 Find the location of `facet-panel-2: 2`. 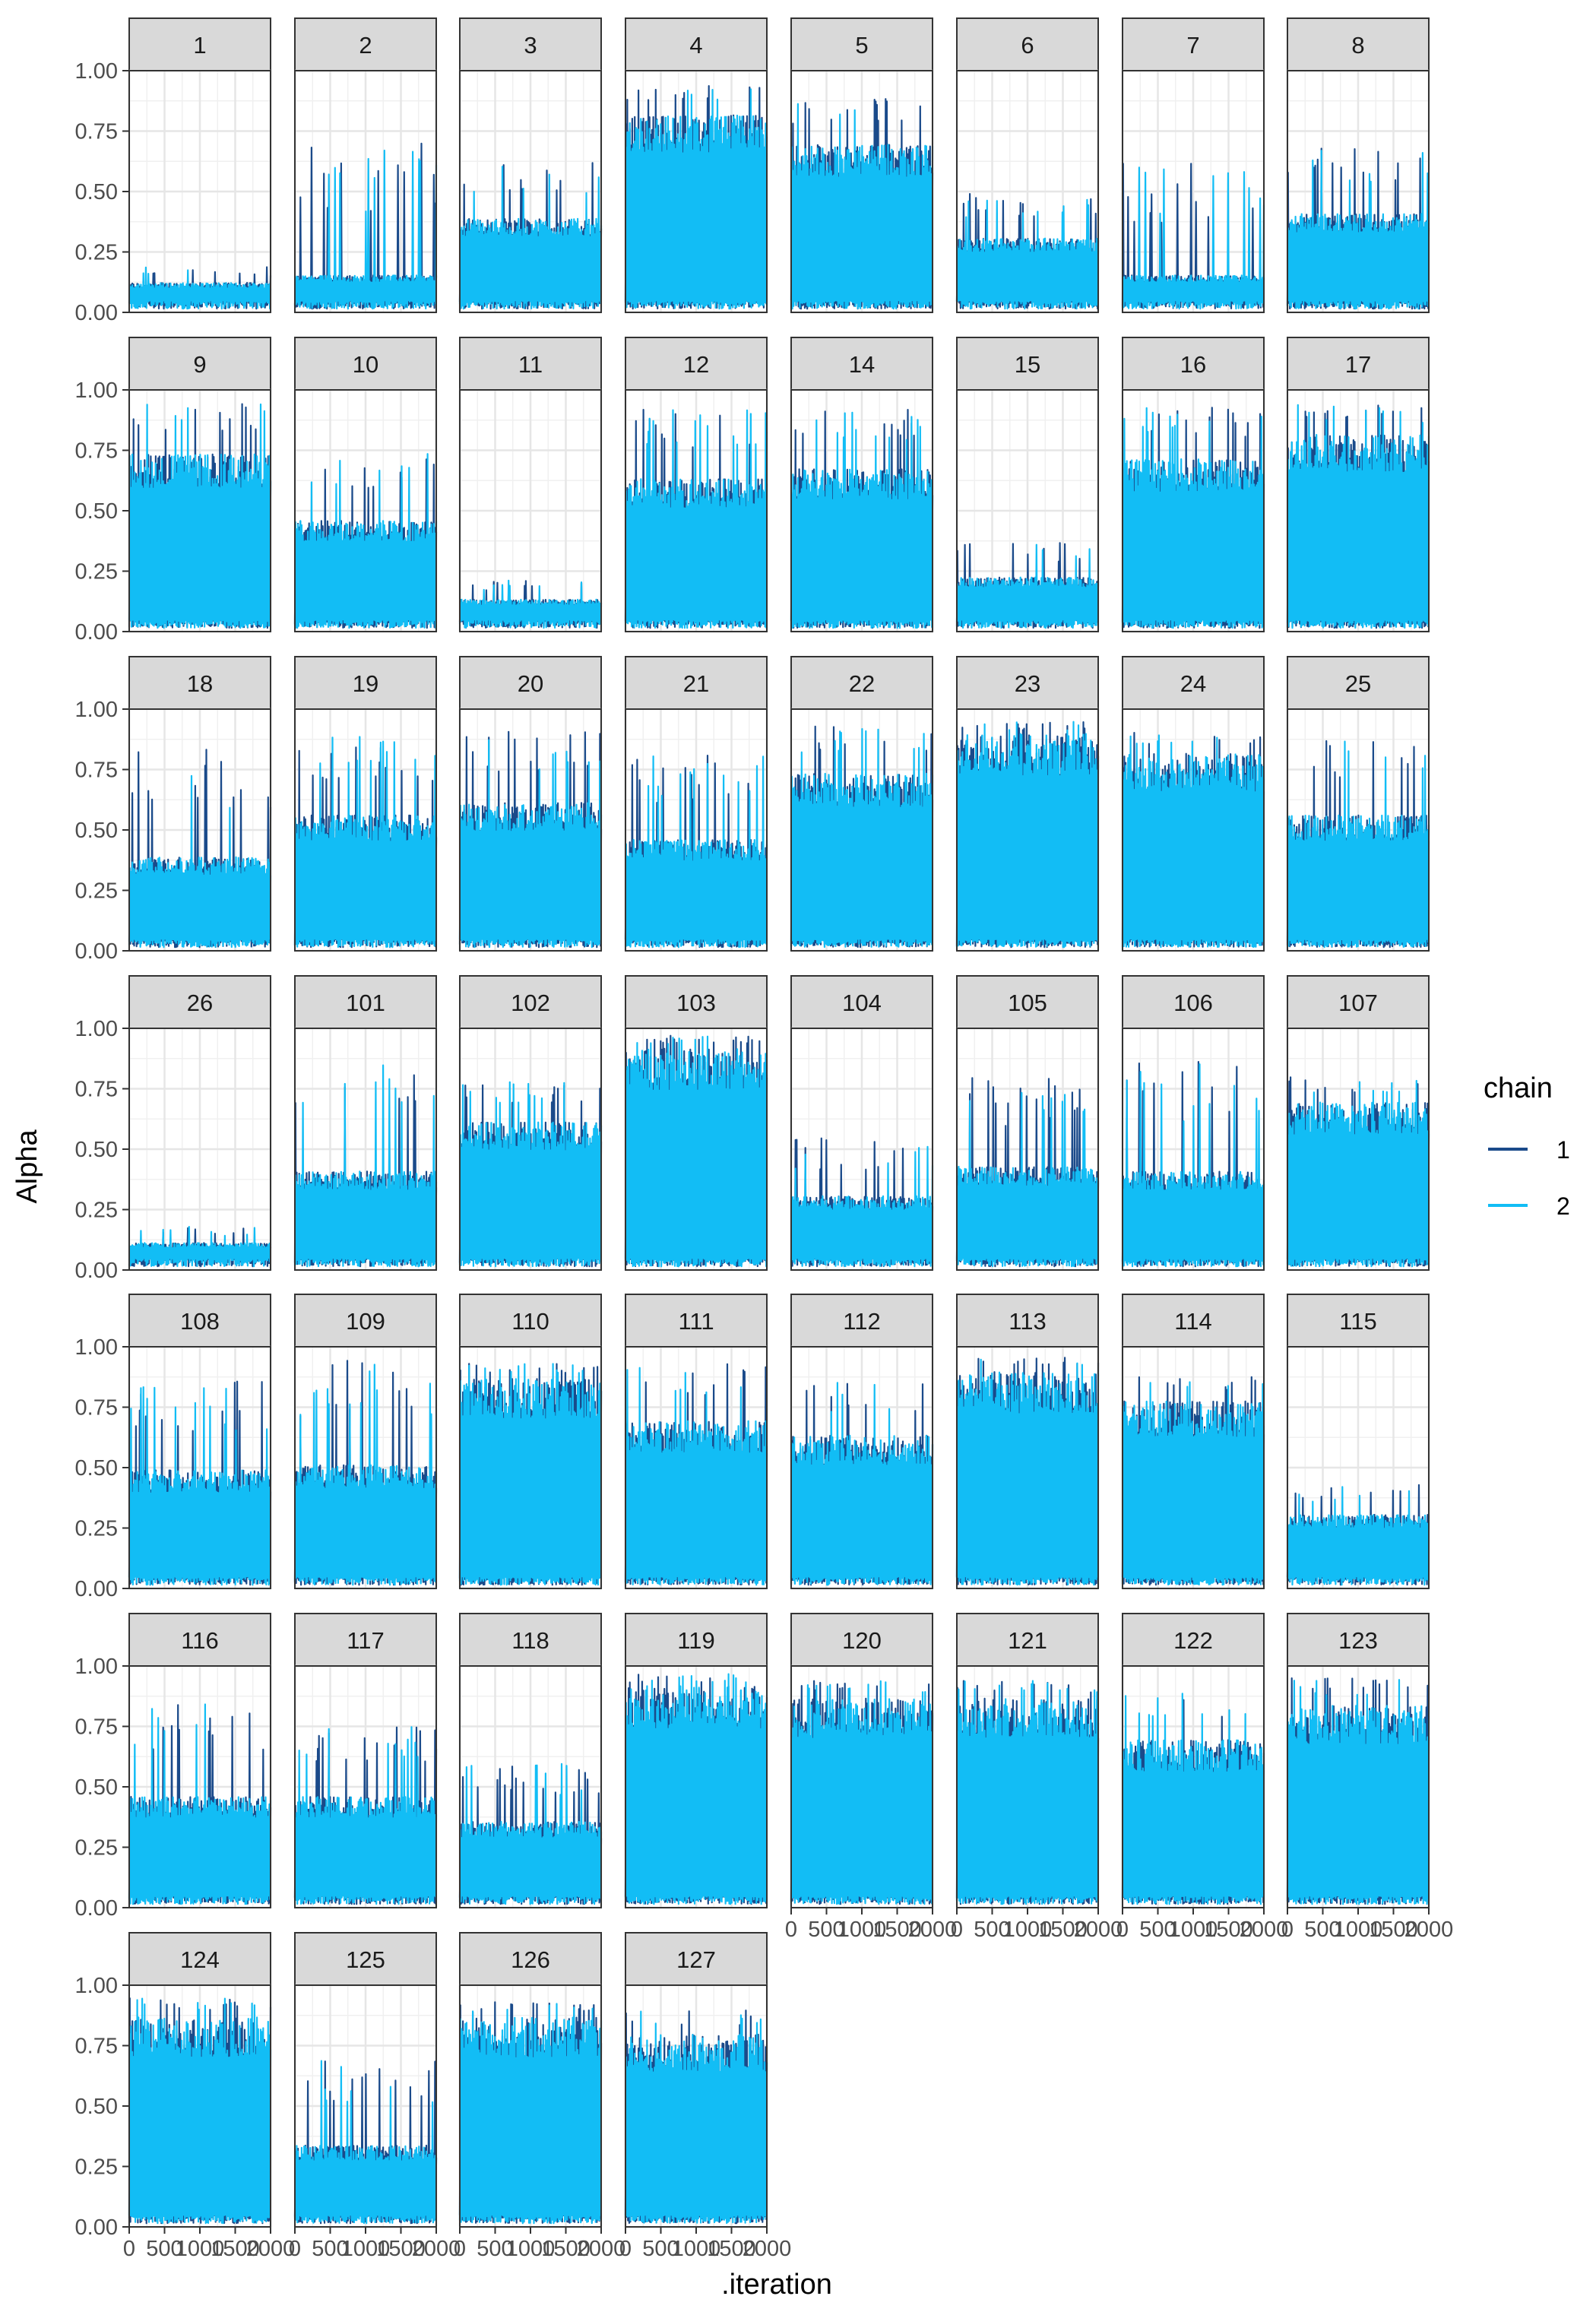

facet-panel-2: 2 is located at coordinates (365, 165).